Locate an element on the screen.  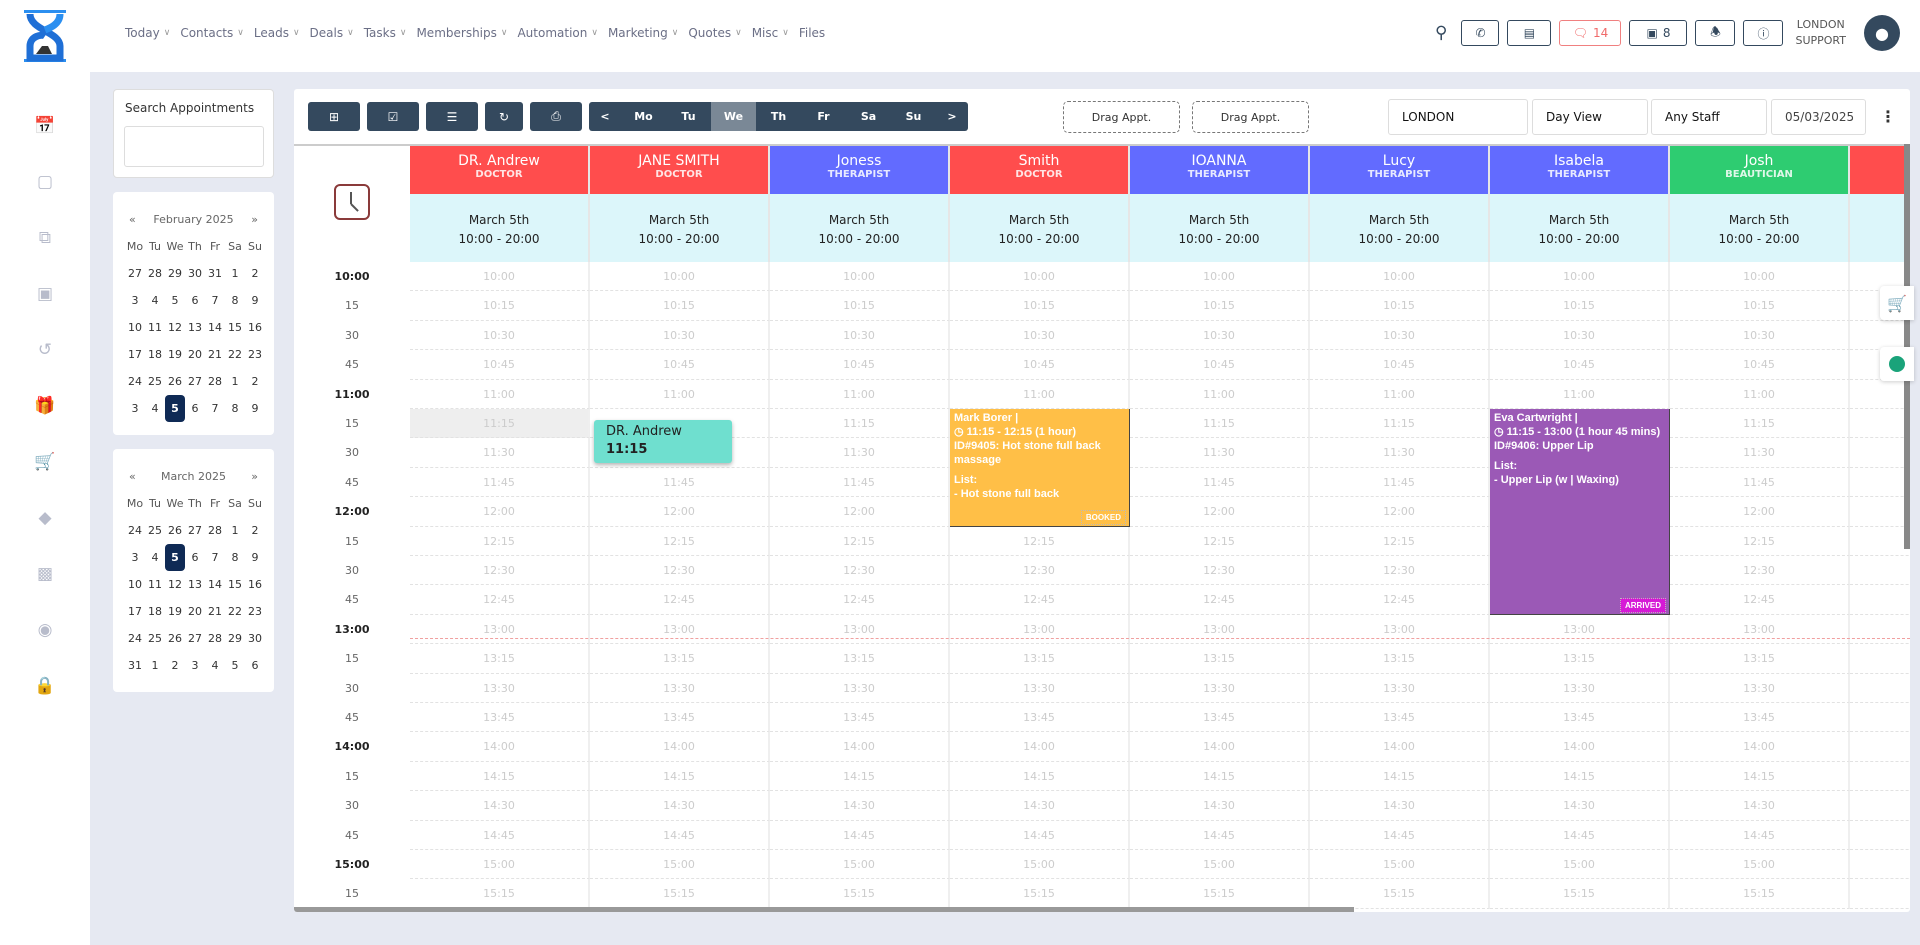
calendar-day: 6 is located at coordinates (195, 300).